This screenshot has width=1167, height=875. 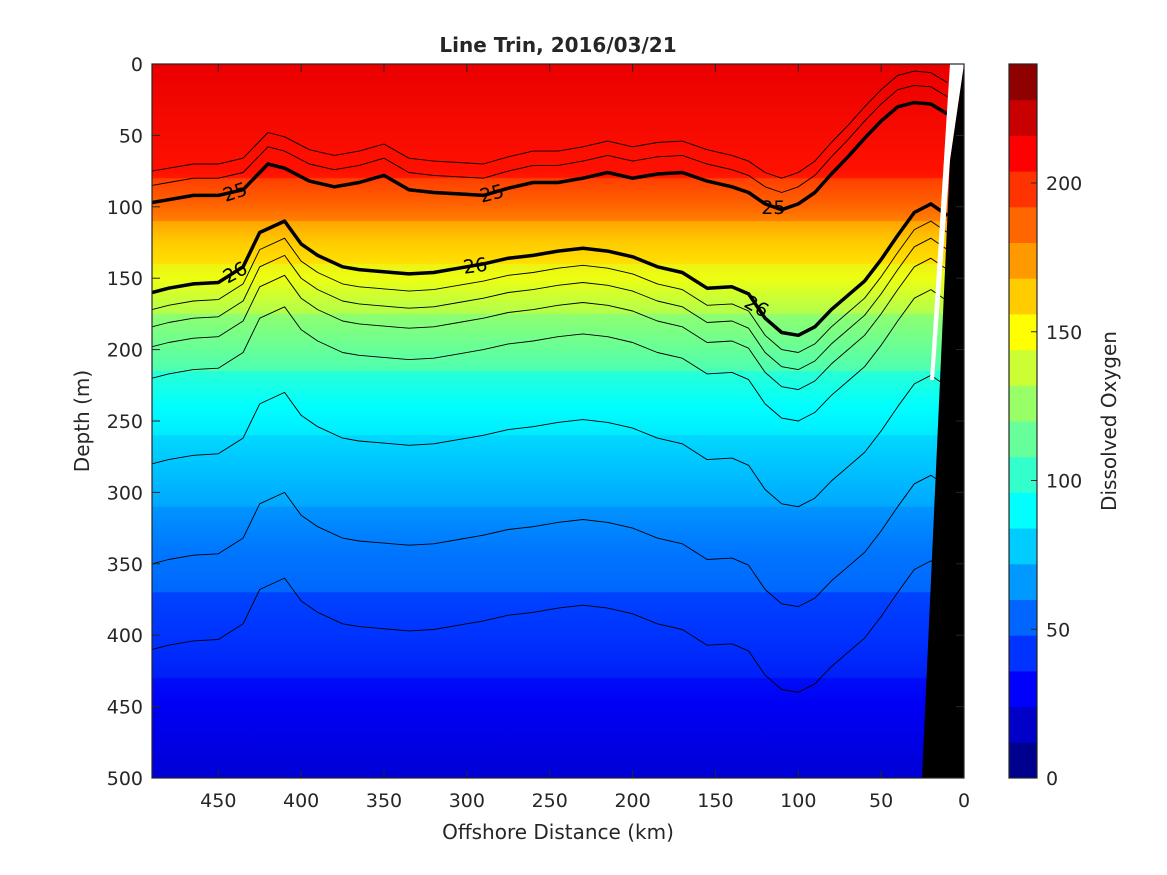 What do you see at coordinates (1052, 779) in the screenshot?
I see `colorbar-tick-label-0: 0` at bounding box center [1052, 779].